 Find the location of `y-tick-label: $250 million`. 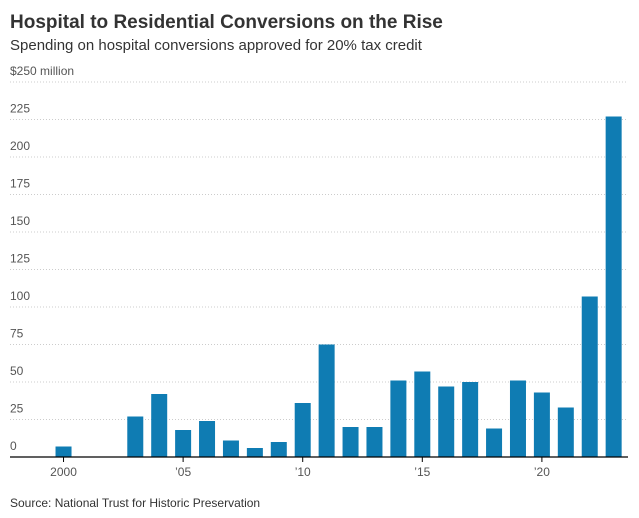

y-tick-label: $250 million is located at coordinates (42, 71).